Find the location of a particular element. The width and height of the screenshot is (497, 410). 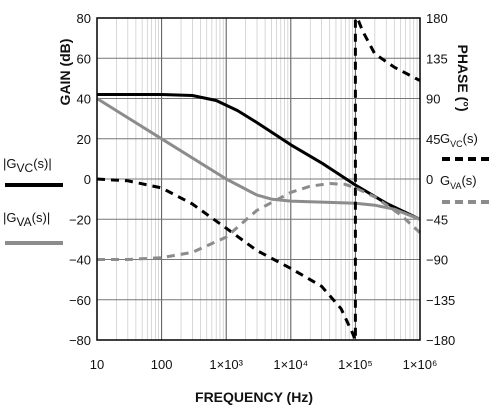

legend-label: GVC(s) is located at coordinates (459, 140).